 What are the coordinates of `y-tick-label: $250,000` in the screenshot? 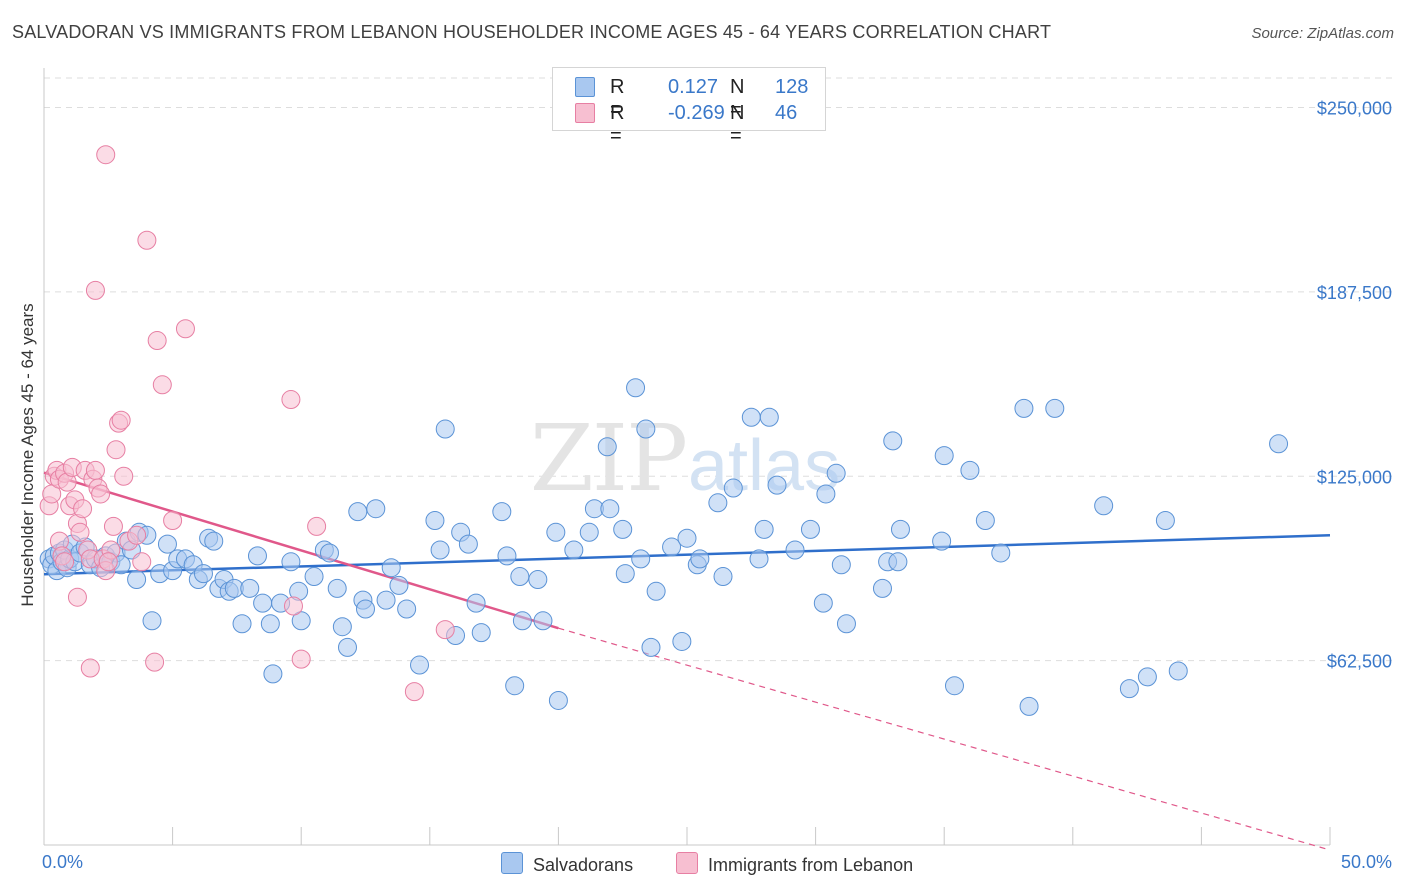 It's located at (1354, 109).